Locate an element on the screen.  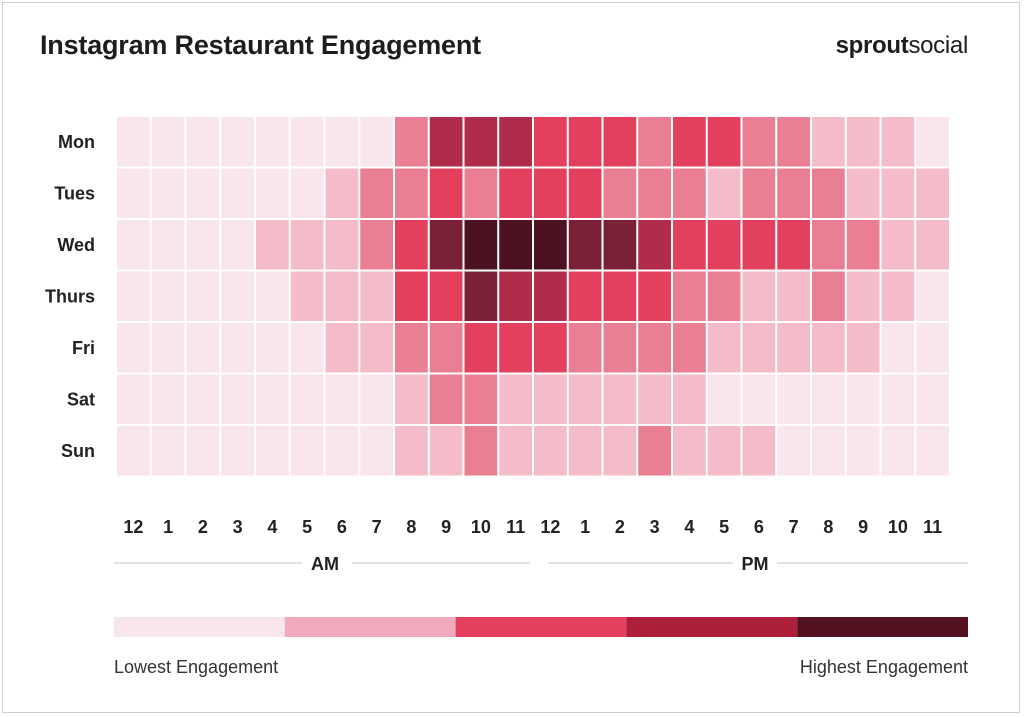
day-label: Fri is located at coordinates (83, 348).